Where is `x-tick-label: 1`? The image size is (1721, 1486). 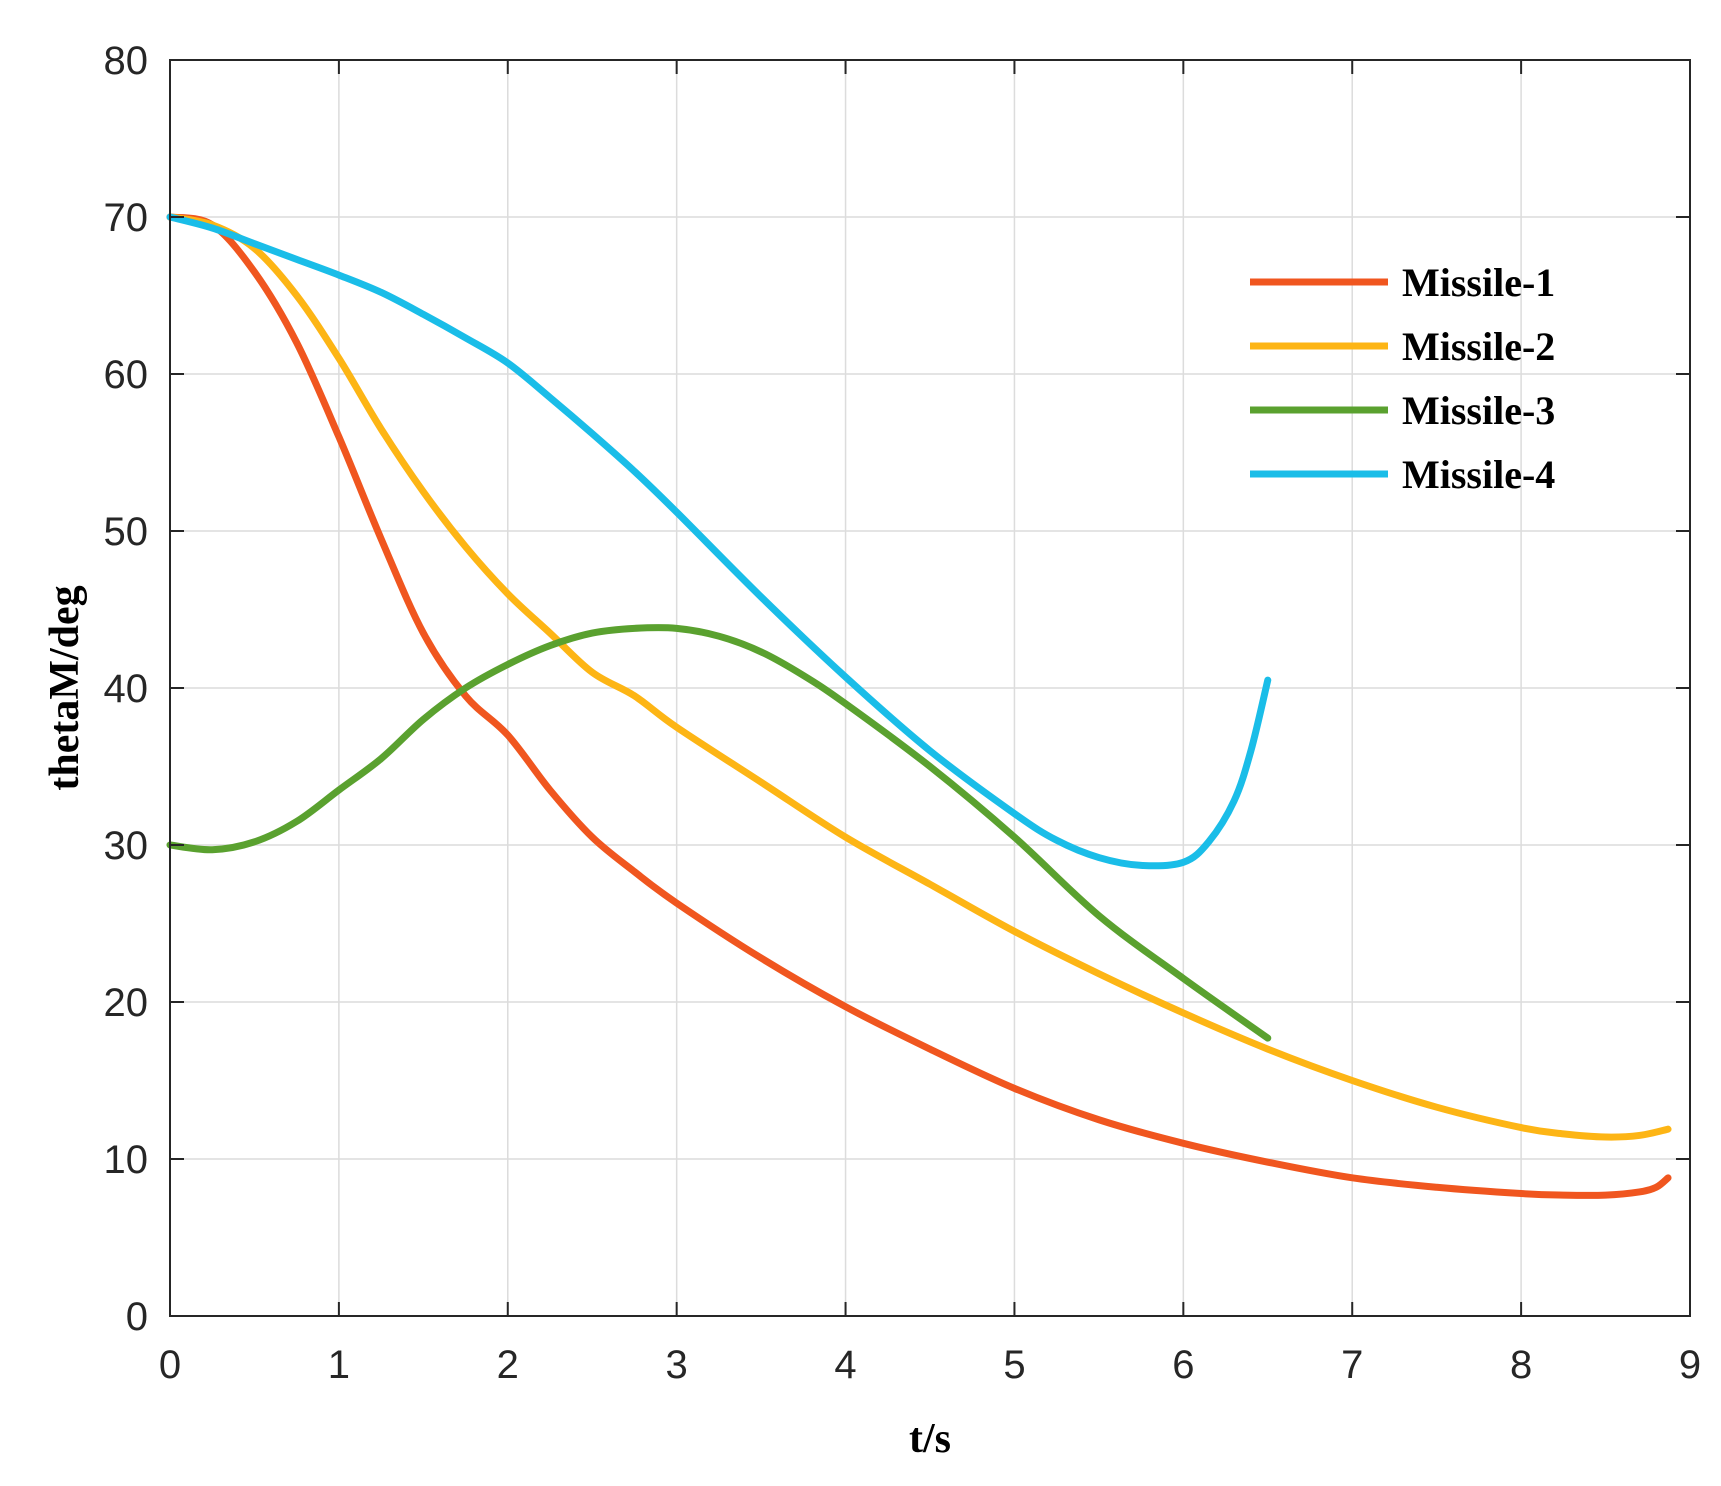
x-tick-label: 1 is located at coordinates (339, 1365).